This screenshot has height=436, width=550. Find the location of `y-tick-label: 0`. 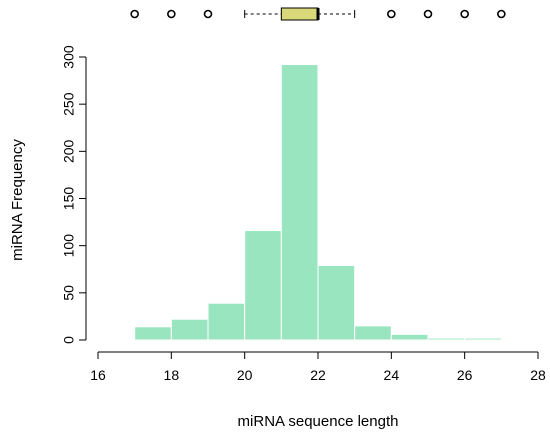

y-tick-label: 0 is located at coordinates (69, 340).